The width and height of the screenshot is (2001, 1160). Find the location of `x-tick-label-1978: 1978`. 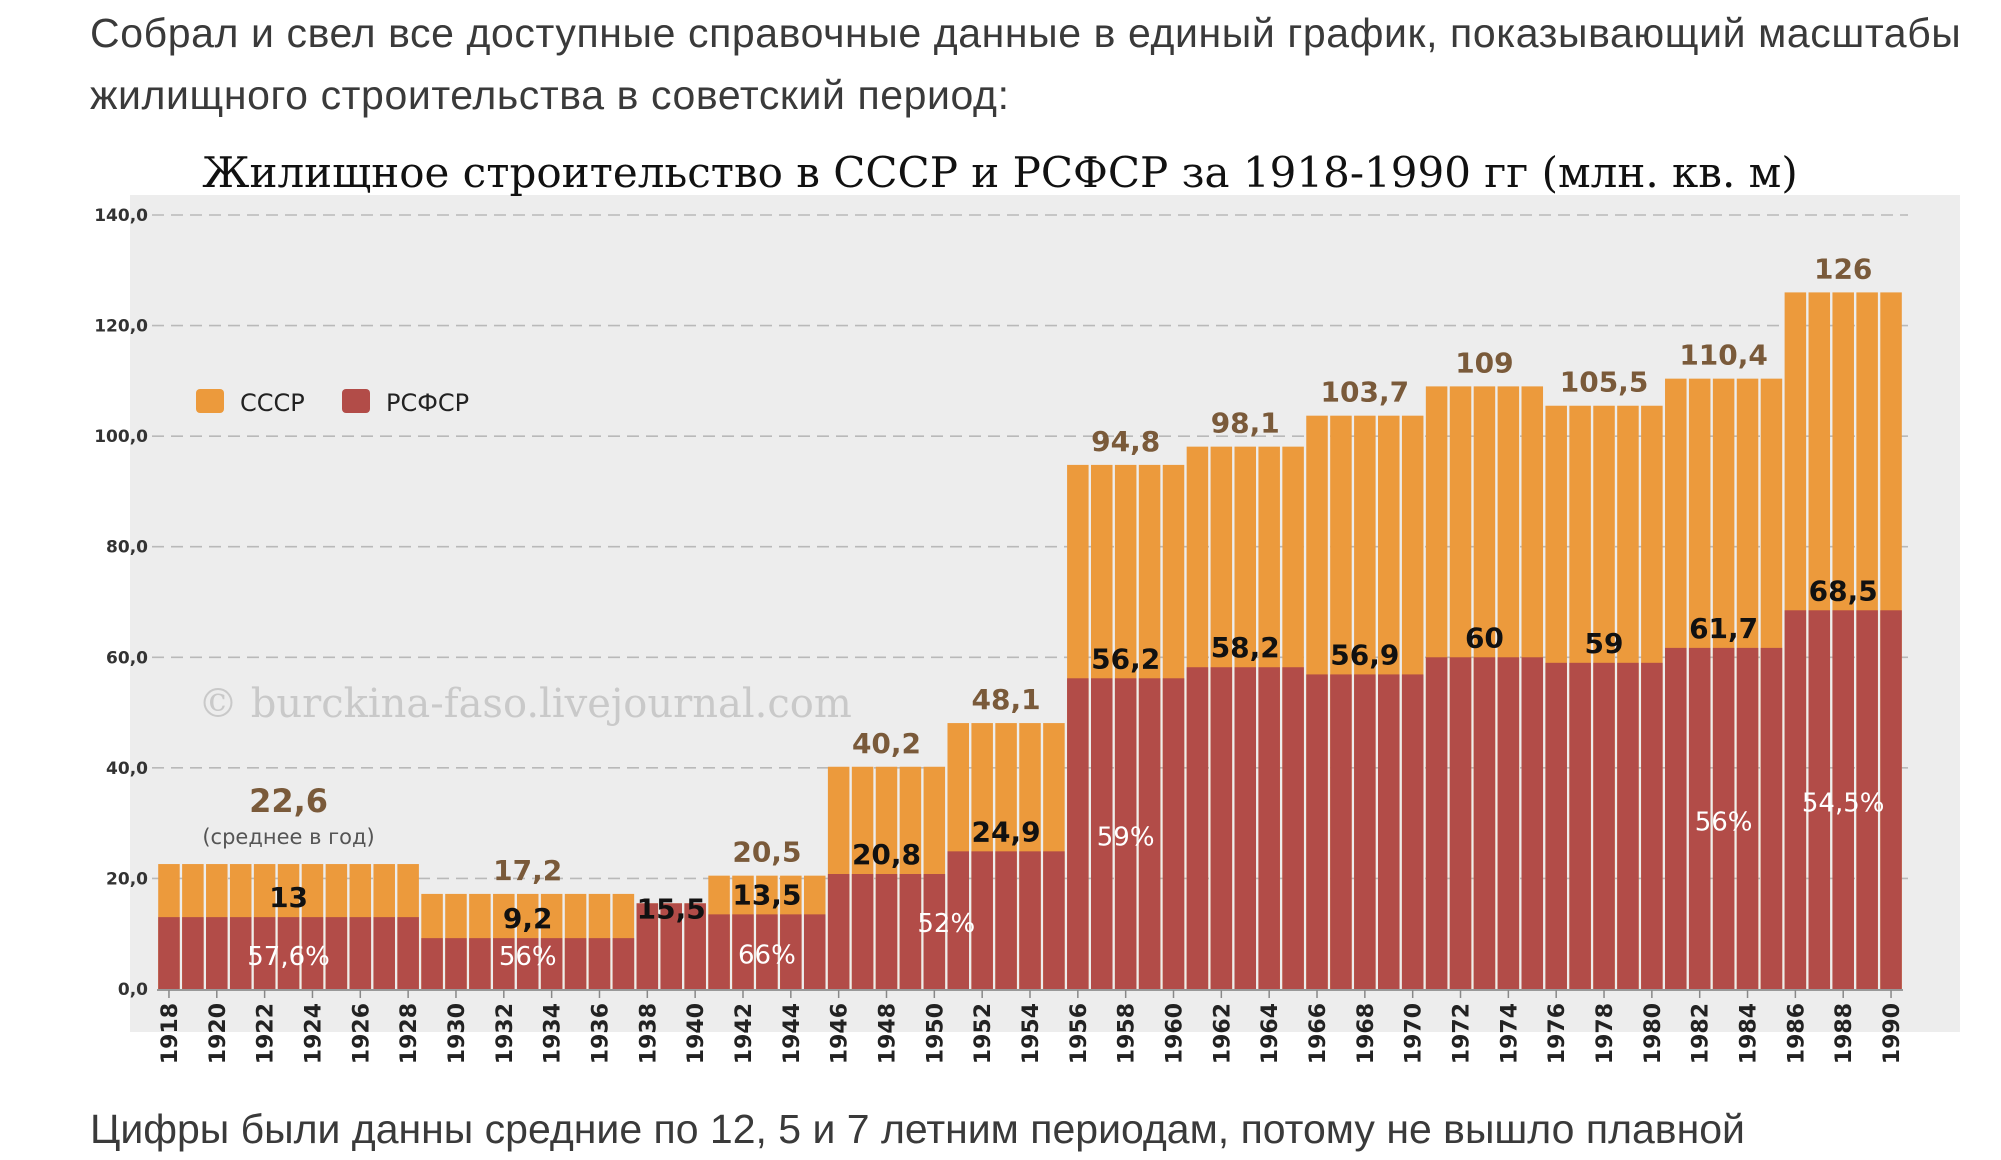

x-tick-label-1978: 1978 is located at coordinates (1605, 1033).